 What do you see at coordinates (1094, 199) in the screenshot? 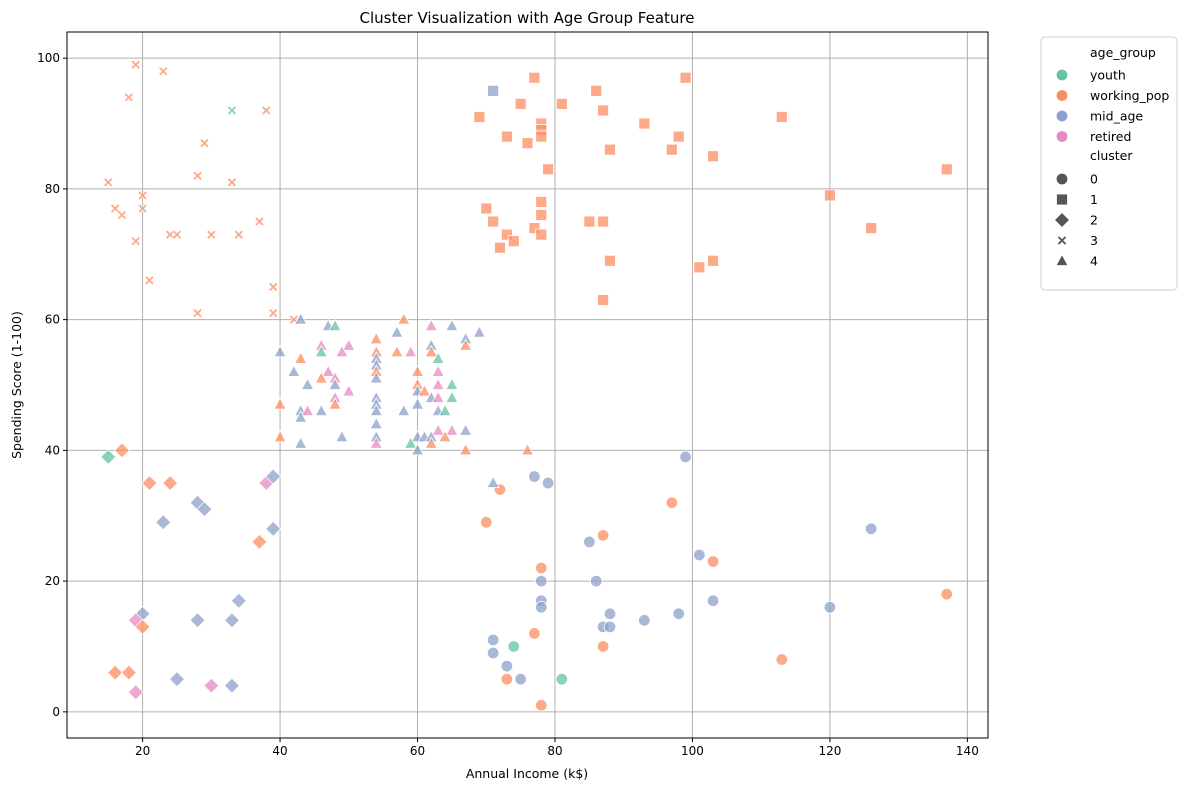
I see `legend-label-cluster-1: 1` at bounding box center [1094, 199].